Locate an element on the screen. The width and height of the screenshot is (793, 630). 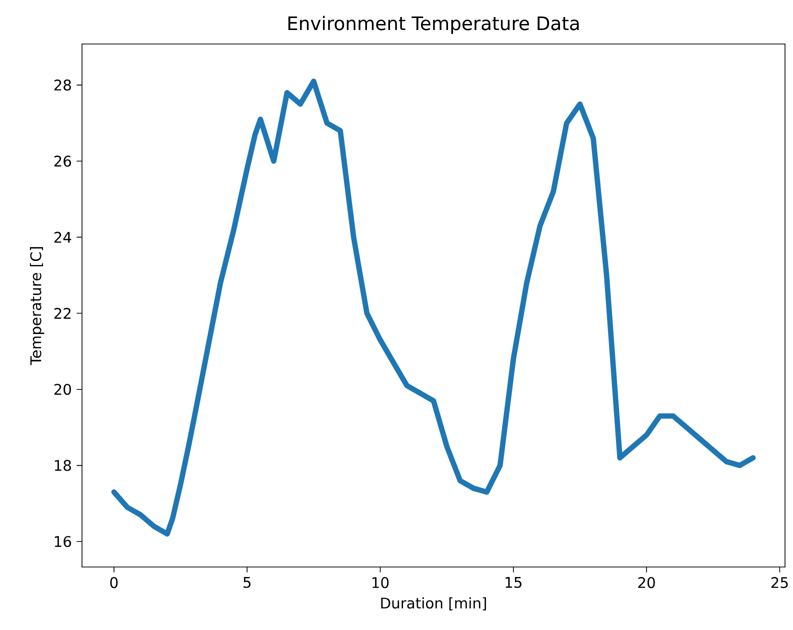
x-axis-title: Duration [min] is located at coordinates (433, 603).